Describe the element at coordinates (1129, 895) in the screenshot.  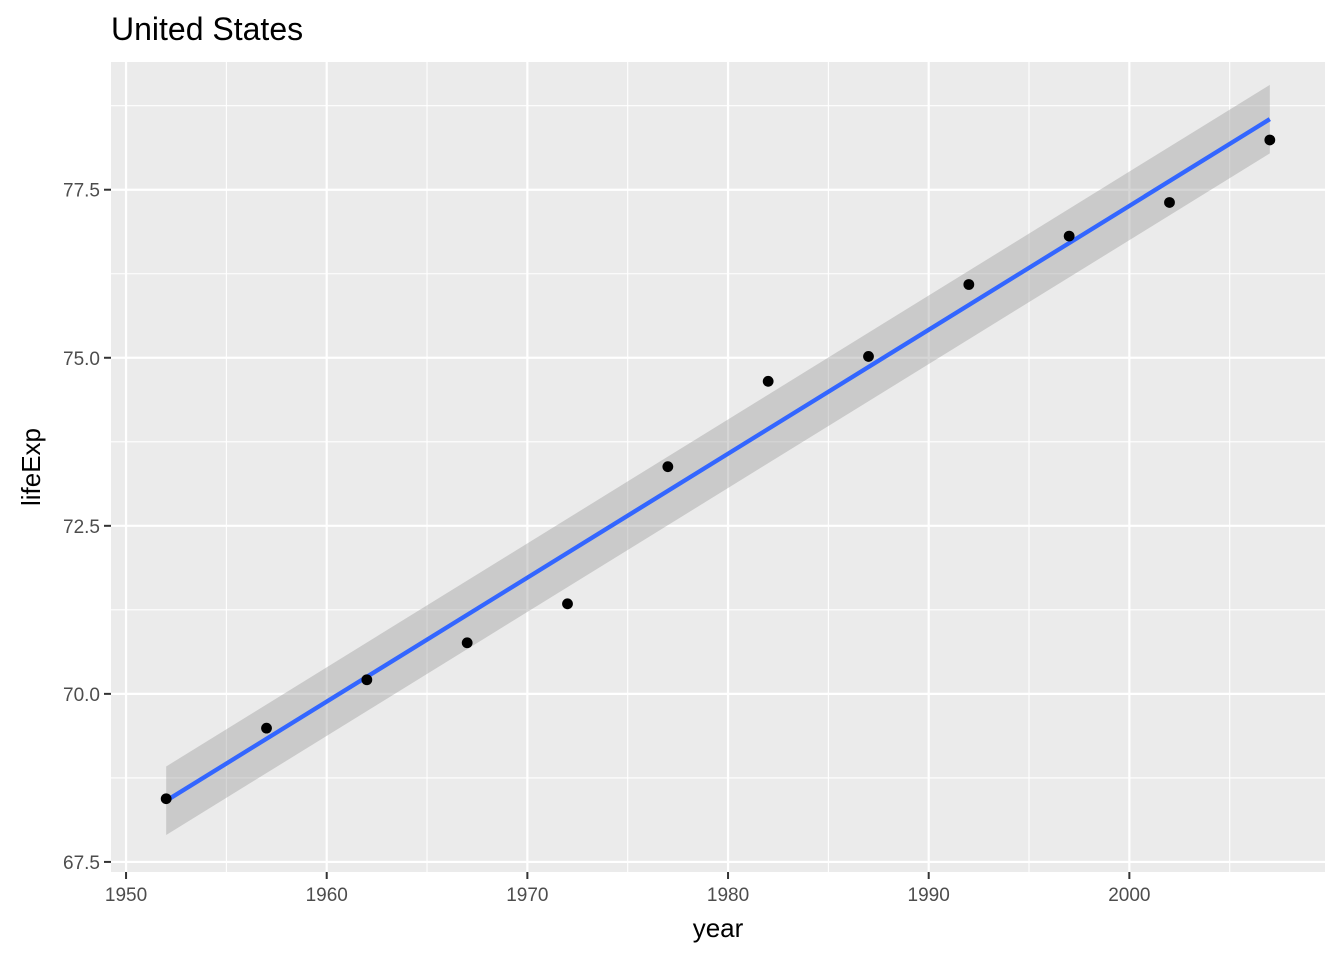
I see `x-tick-label-5: 2000` at that location.